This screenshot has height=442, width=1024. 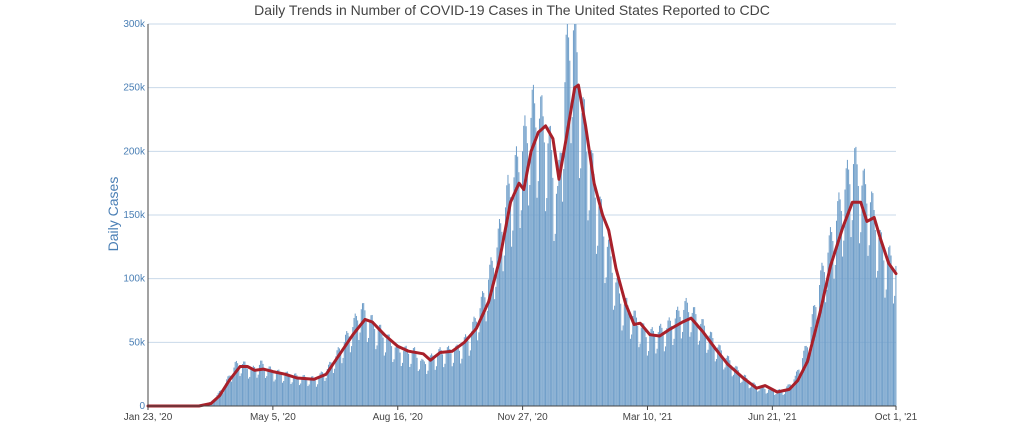 What do you see at coordinates (134, 279) in the screenshot?
I see `y-tick-label: 100k` at bounding box center [134, 279].